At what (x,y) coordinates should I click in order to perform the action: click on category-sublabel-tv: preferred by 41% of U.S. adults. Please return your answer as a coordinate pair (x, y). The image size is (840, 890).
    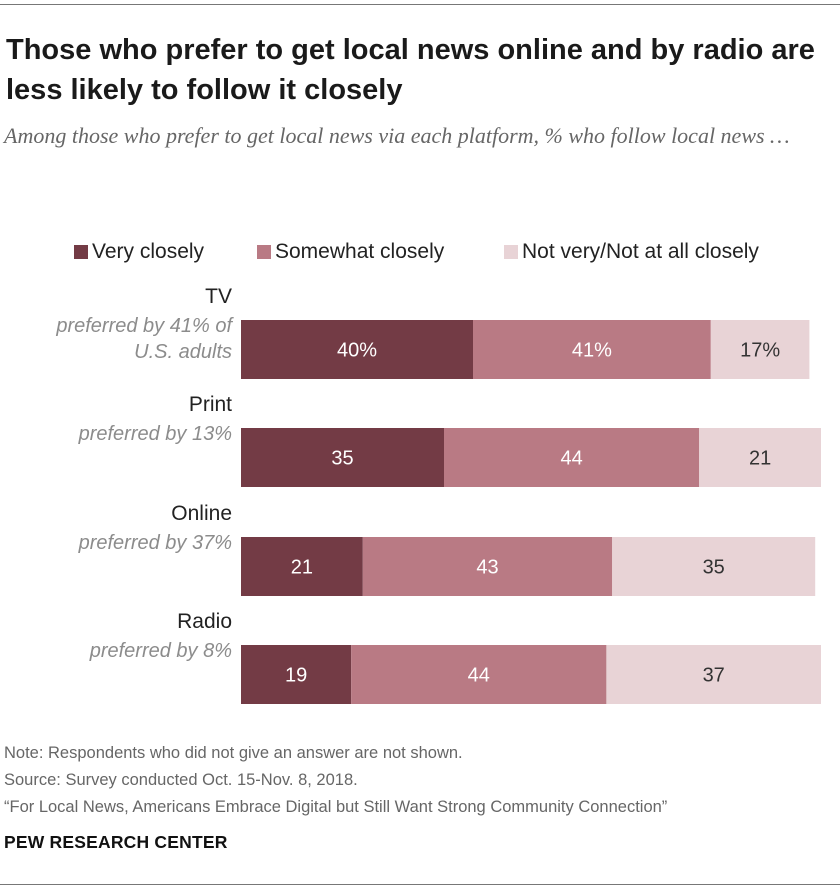
    Looking at the image, I should click on (144, 339).